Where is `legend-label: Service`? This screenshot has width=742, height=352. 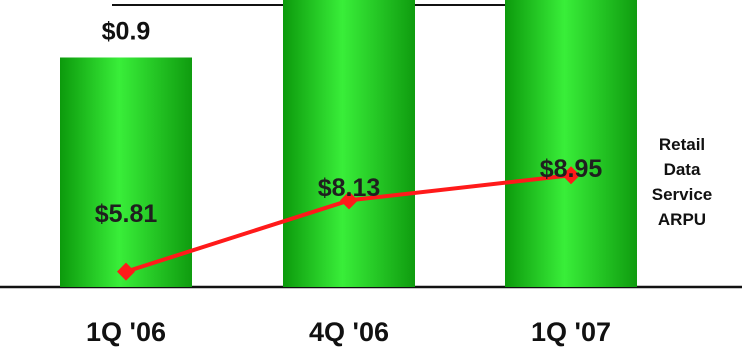
legend-label: Service is located at coordinates (682, 194).